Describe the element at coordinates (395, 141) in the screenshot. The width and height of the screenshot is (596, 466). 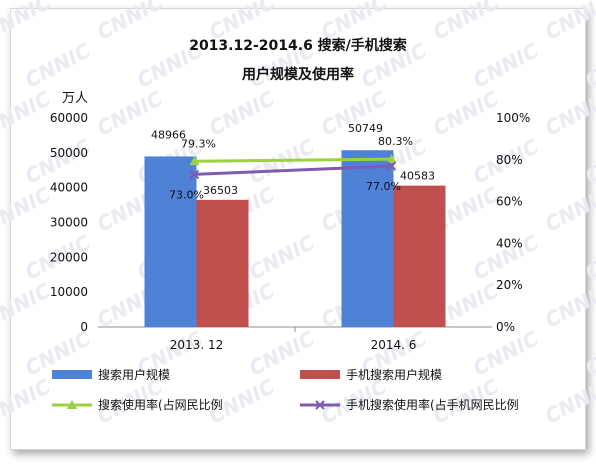
I see `line-value-label: 80.3%` at that location.